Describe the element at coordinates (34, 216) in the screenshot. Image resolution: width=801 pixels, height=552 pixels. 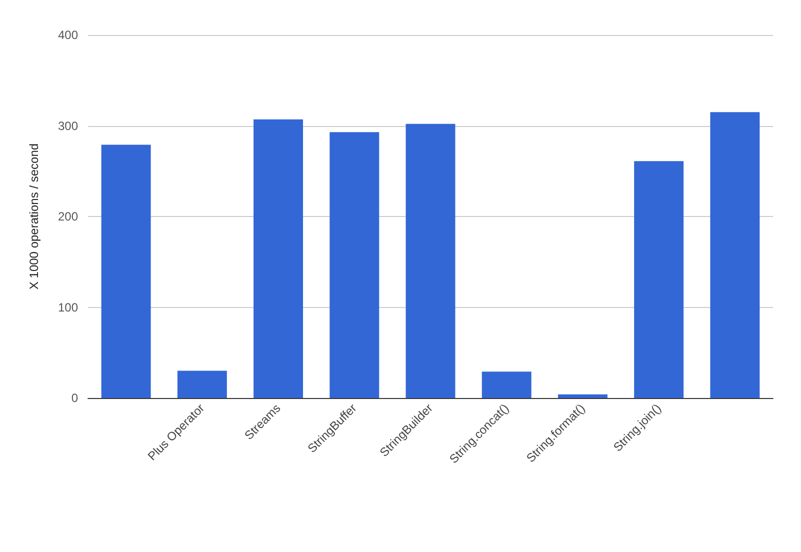
I see `y-axis-title: X 1000 operations / second` at that location.